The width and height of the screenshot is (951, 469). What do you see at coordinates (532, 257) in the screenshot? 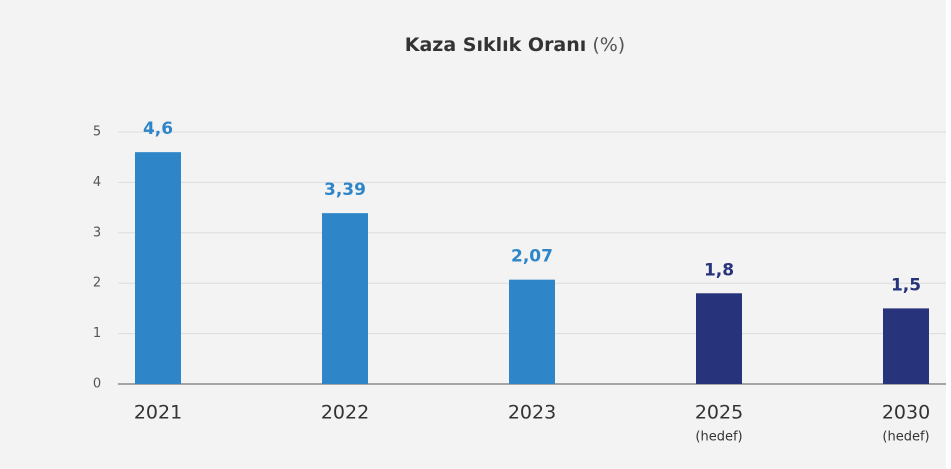
I see `value-label: 2,07` at bounding box center [532, 257].